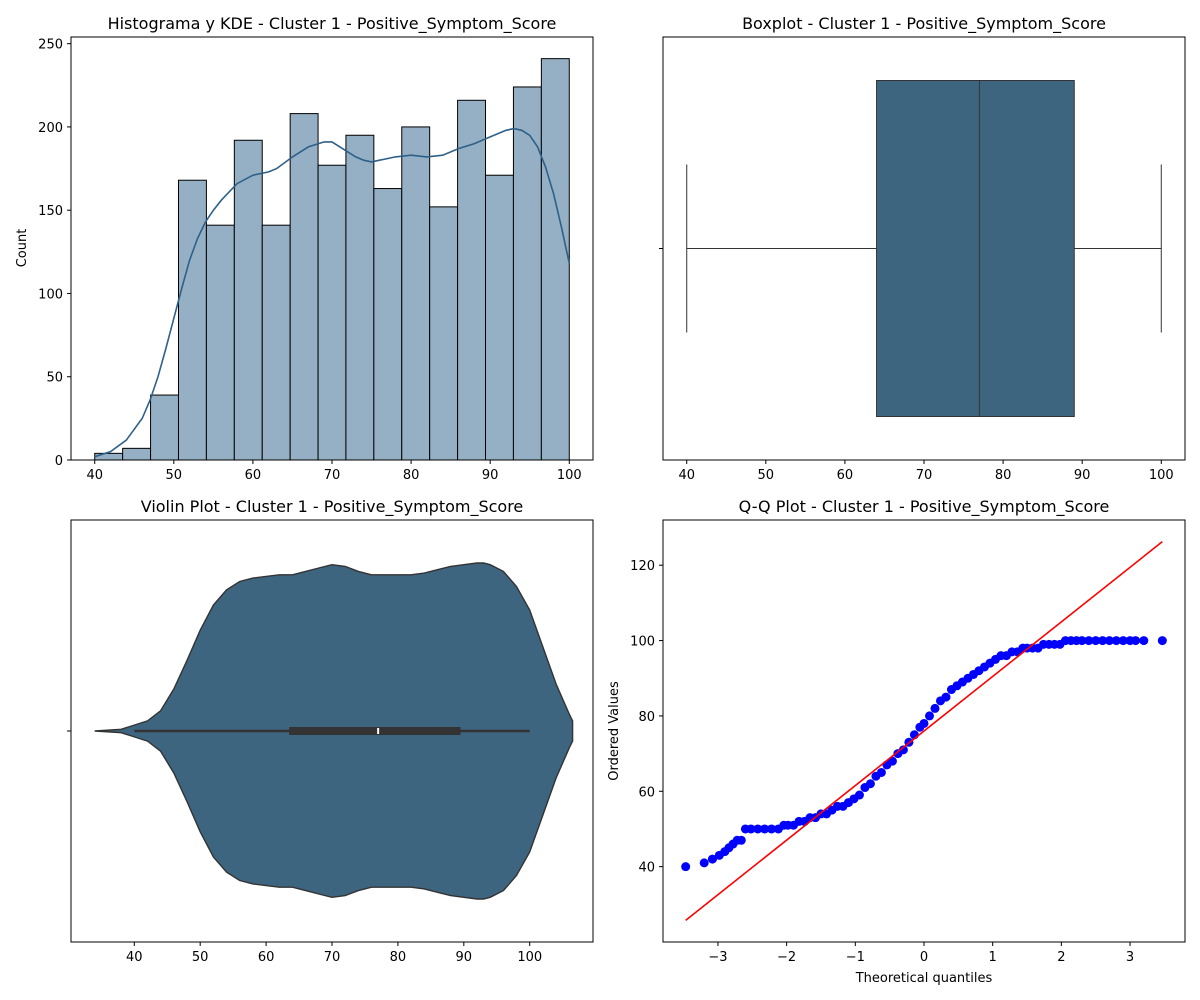 This screenshot has height=1000, width=1200. I want to click on histogram-ytick-label: 100, so click(50, 294).